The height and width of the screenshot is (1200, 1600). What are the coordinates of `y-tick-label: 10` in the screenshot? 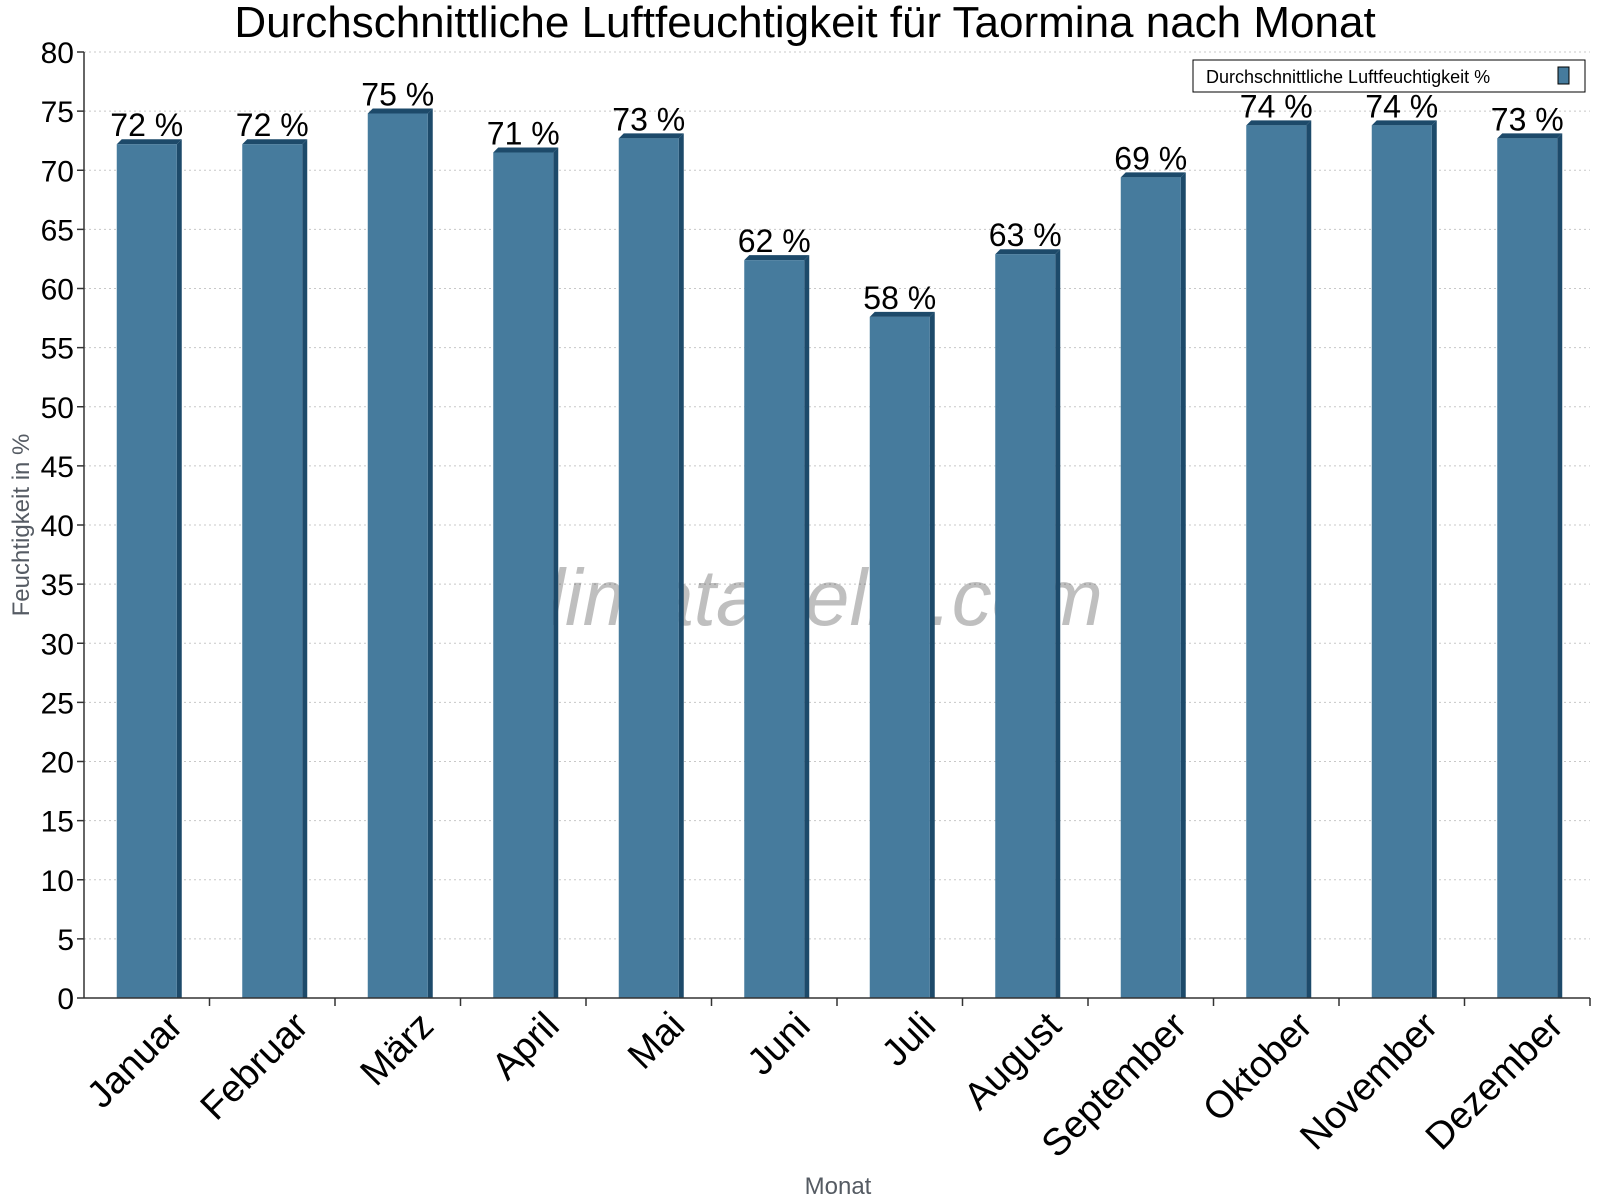 It's located at (57, 881).